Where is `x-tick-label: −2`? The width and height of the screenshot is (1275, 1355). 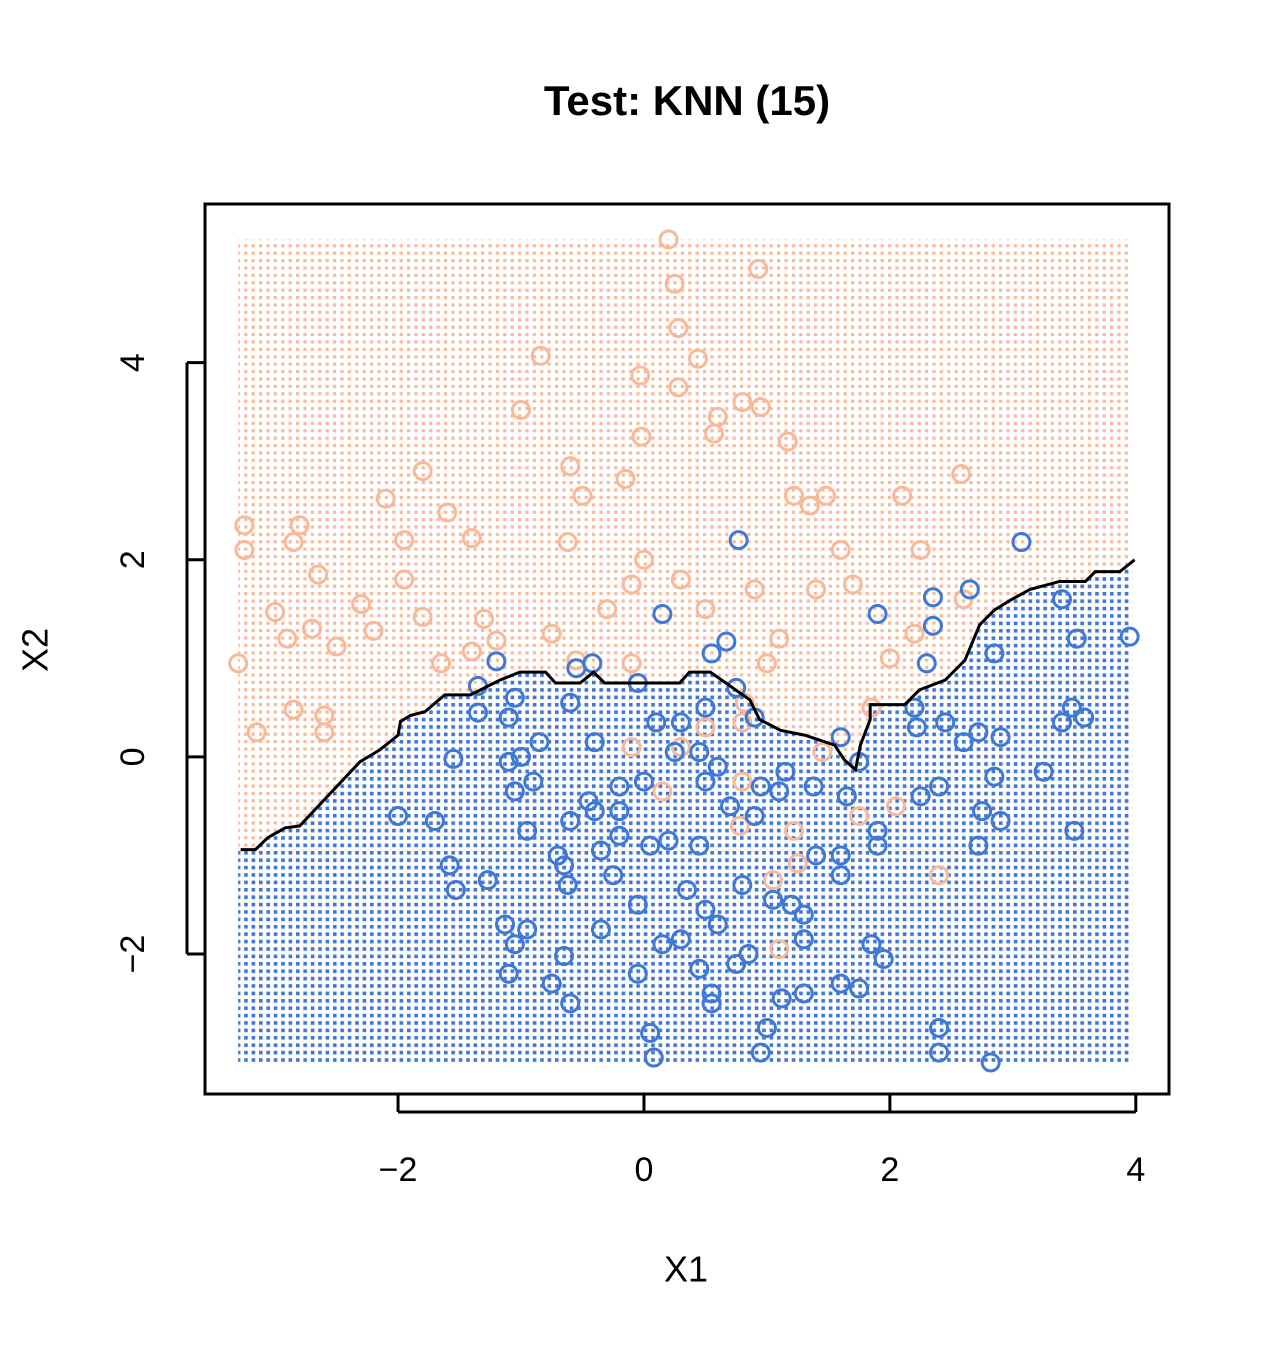 x-tick-label: −2 is located at coordinates (398, 1170).